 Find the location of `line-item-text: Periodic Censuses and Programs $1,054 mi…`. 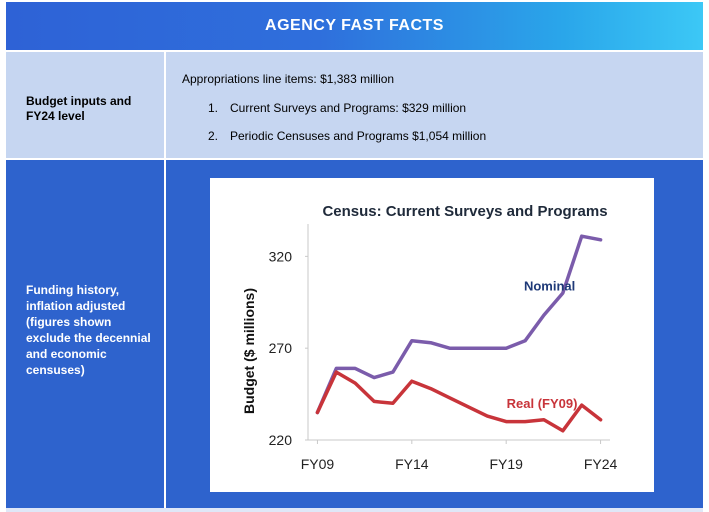

line-item-text: Periodic Censuses and Programs $1,054 mi… is located at coordinates (358, 136).